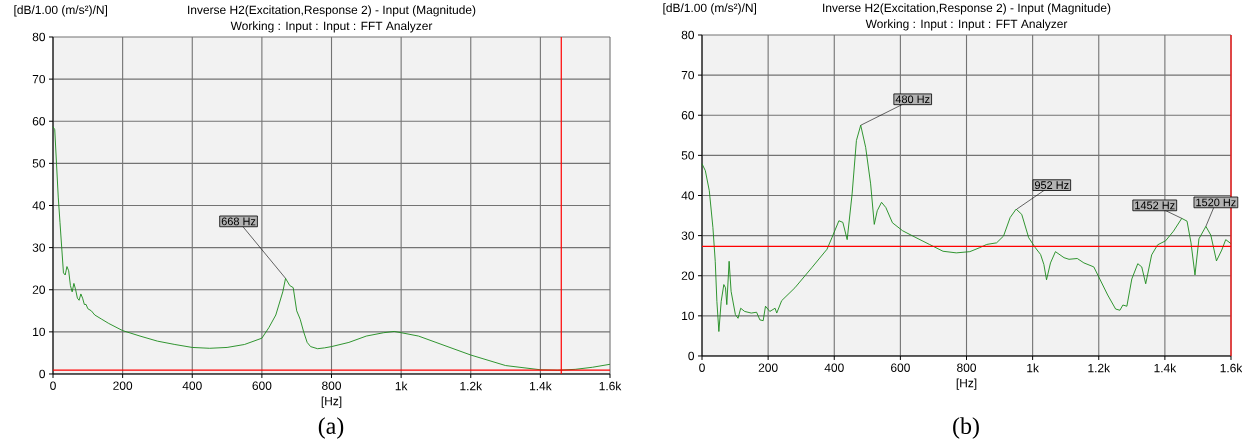  I want to click on y-tick-label: 0, so click(691, 356).